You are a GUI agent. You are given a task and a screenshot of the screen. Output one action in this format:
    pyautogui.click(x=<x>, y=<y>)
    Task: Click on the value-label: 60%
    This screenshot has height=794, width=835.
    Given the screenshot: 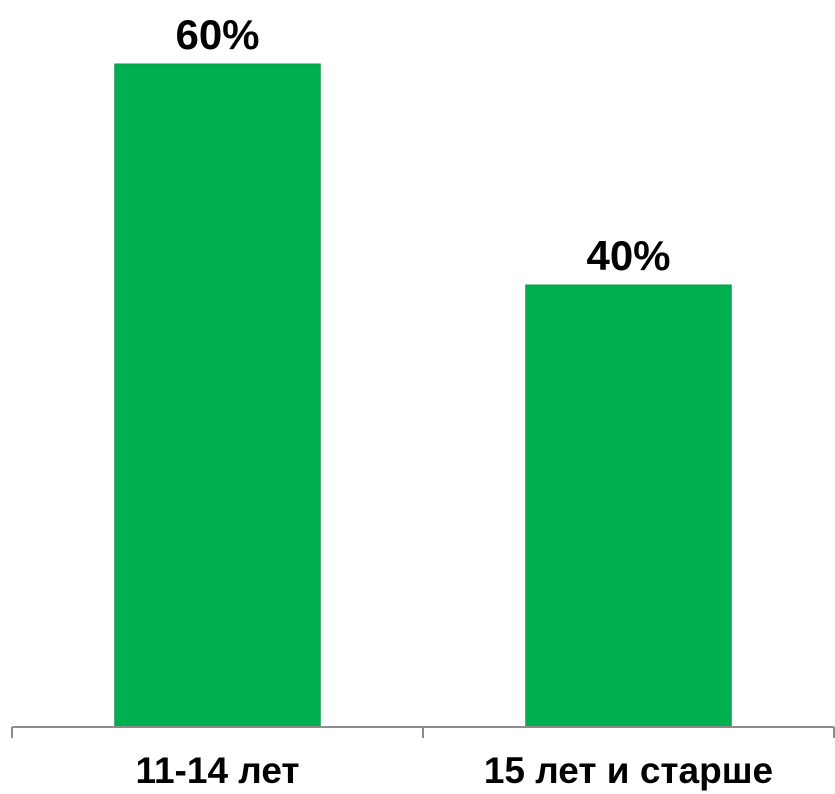 What is the action you would take?
    pyautogui.click(x=217, y=34)
    